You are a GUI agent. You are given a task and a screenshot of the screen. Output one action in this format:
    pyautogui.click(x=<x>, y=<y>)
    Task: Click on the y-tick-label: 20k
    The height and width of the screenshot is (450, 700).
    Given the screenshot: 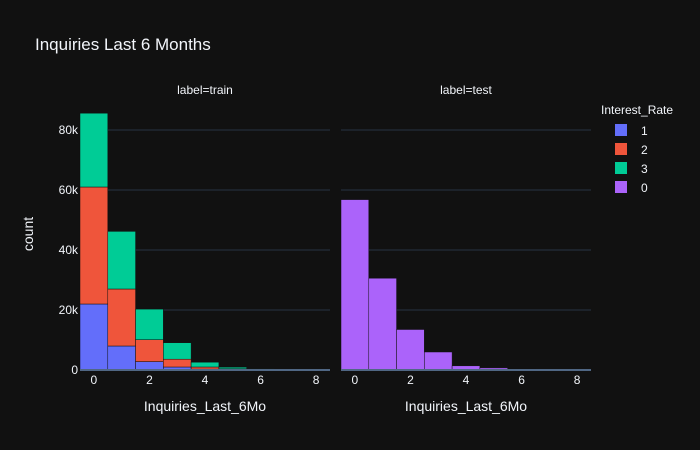 What is the action you would take?
    pyautogui.click(x=69, y=310)
    